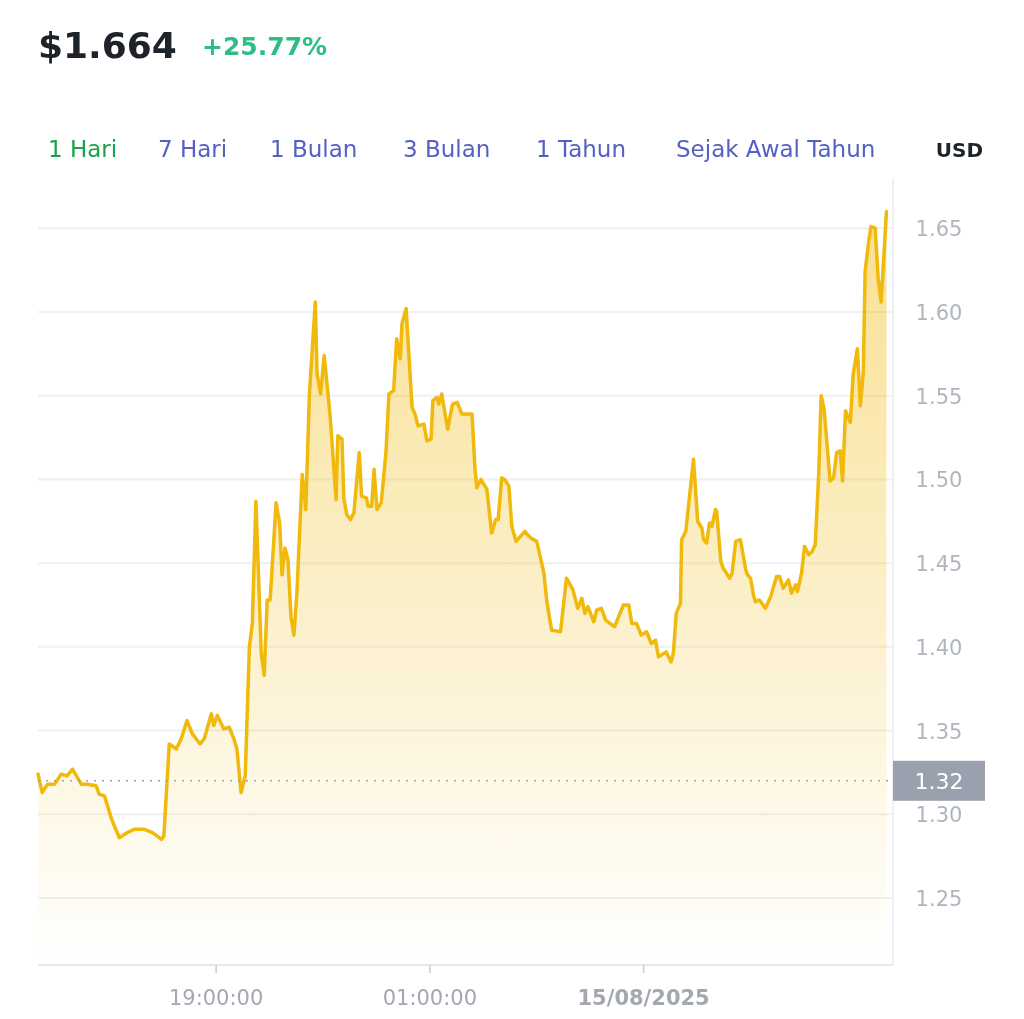 The image size is (1024, 1019). I want to click on text: Sejak Awal Tahun, so click(776, 149).